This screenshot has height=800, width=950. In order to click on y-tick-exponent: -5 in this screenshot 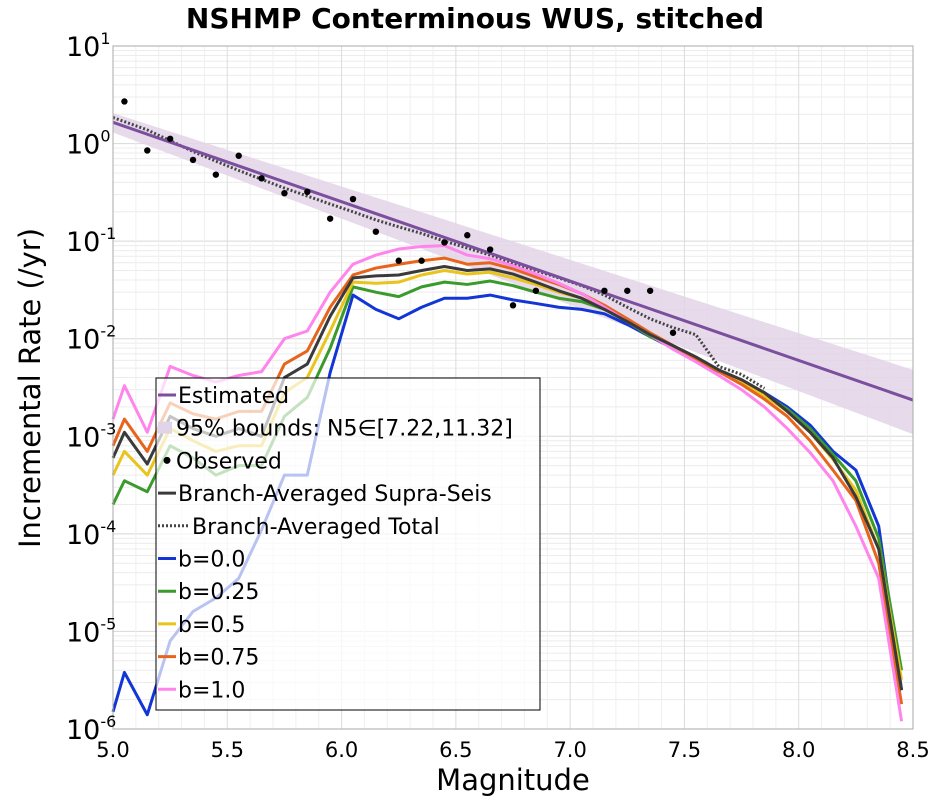, I will do `click(108, 623)`.